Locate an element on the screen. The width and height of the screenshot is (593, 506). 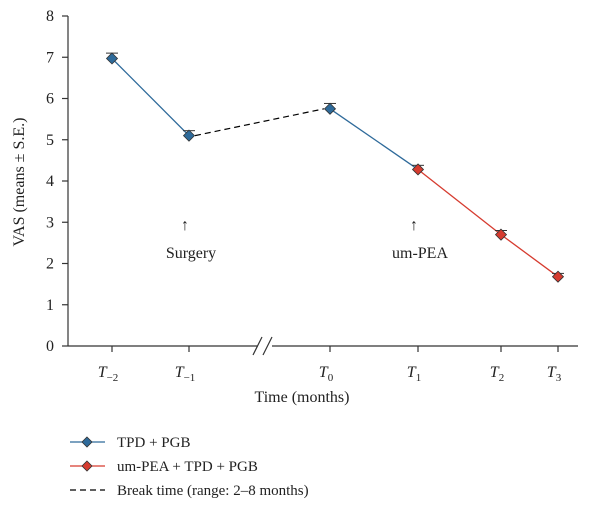
y-tick-label: 0 is located at coordinates (50, 346).